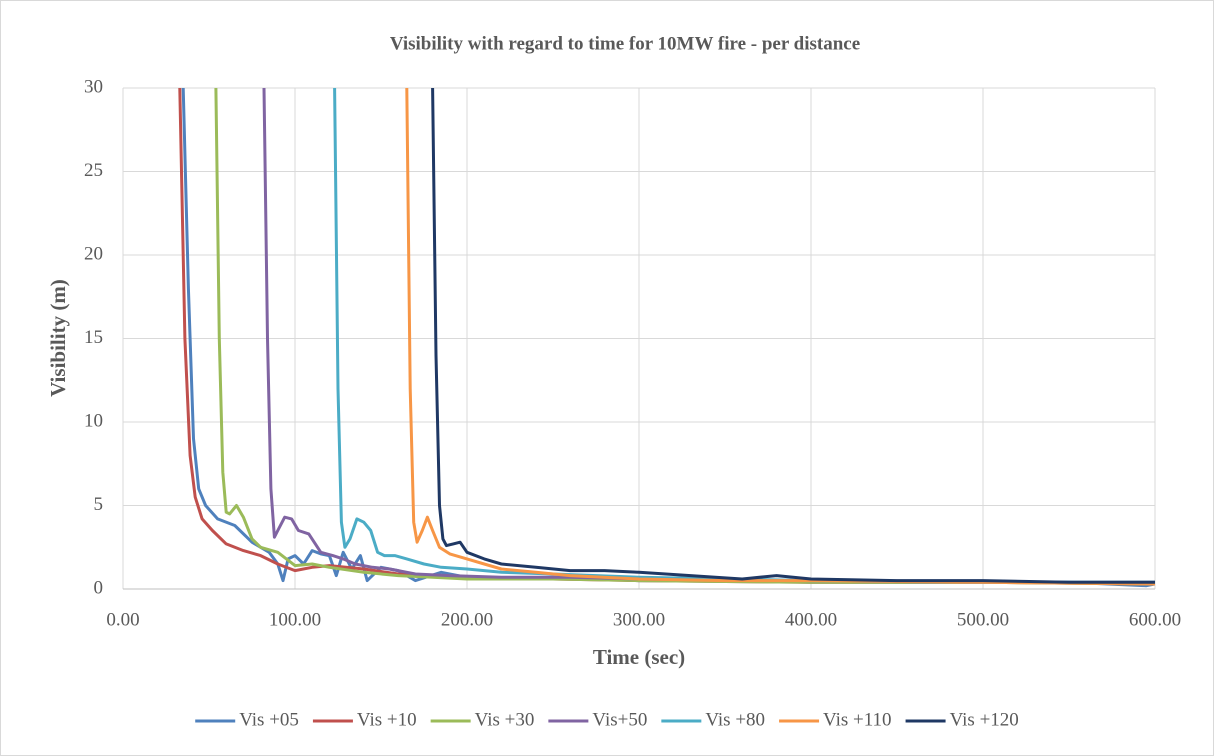 The width and height of the screenshot is (1214, 756). What do you see at coordinates (983, 619) in the screenshot?
I see `x-tick-label: 500.00` at bounding box center [983, 619].